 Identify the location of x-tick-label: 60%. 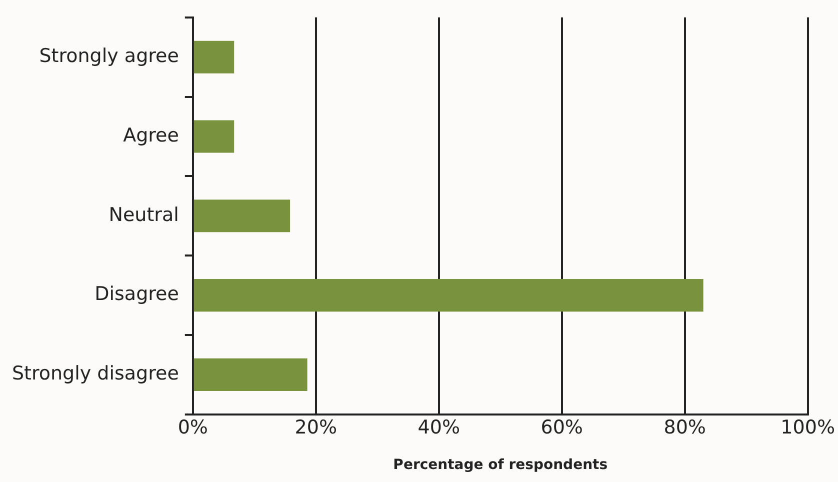
(561, 427).